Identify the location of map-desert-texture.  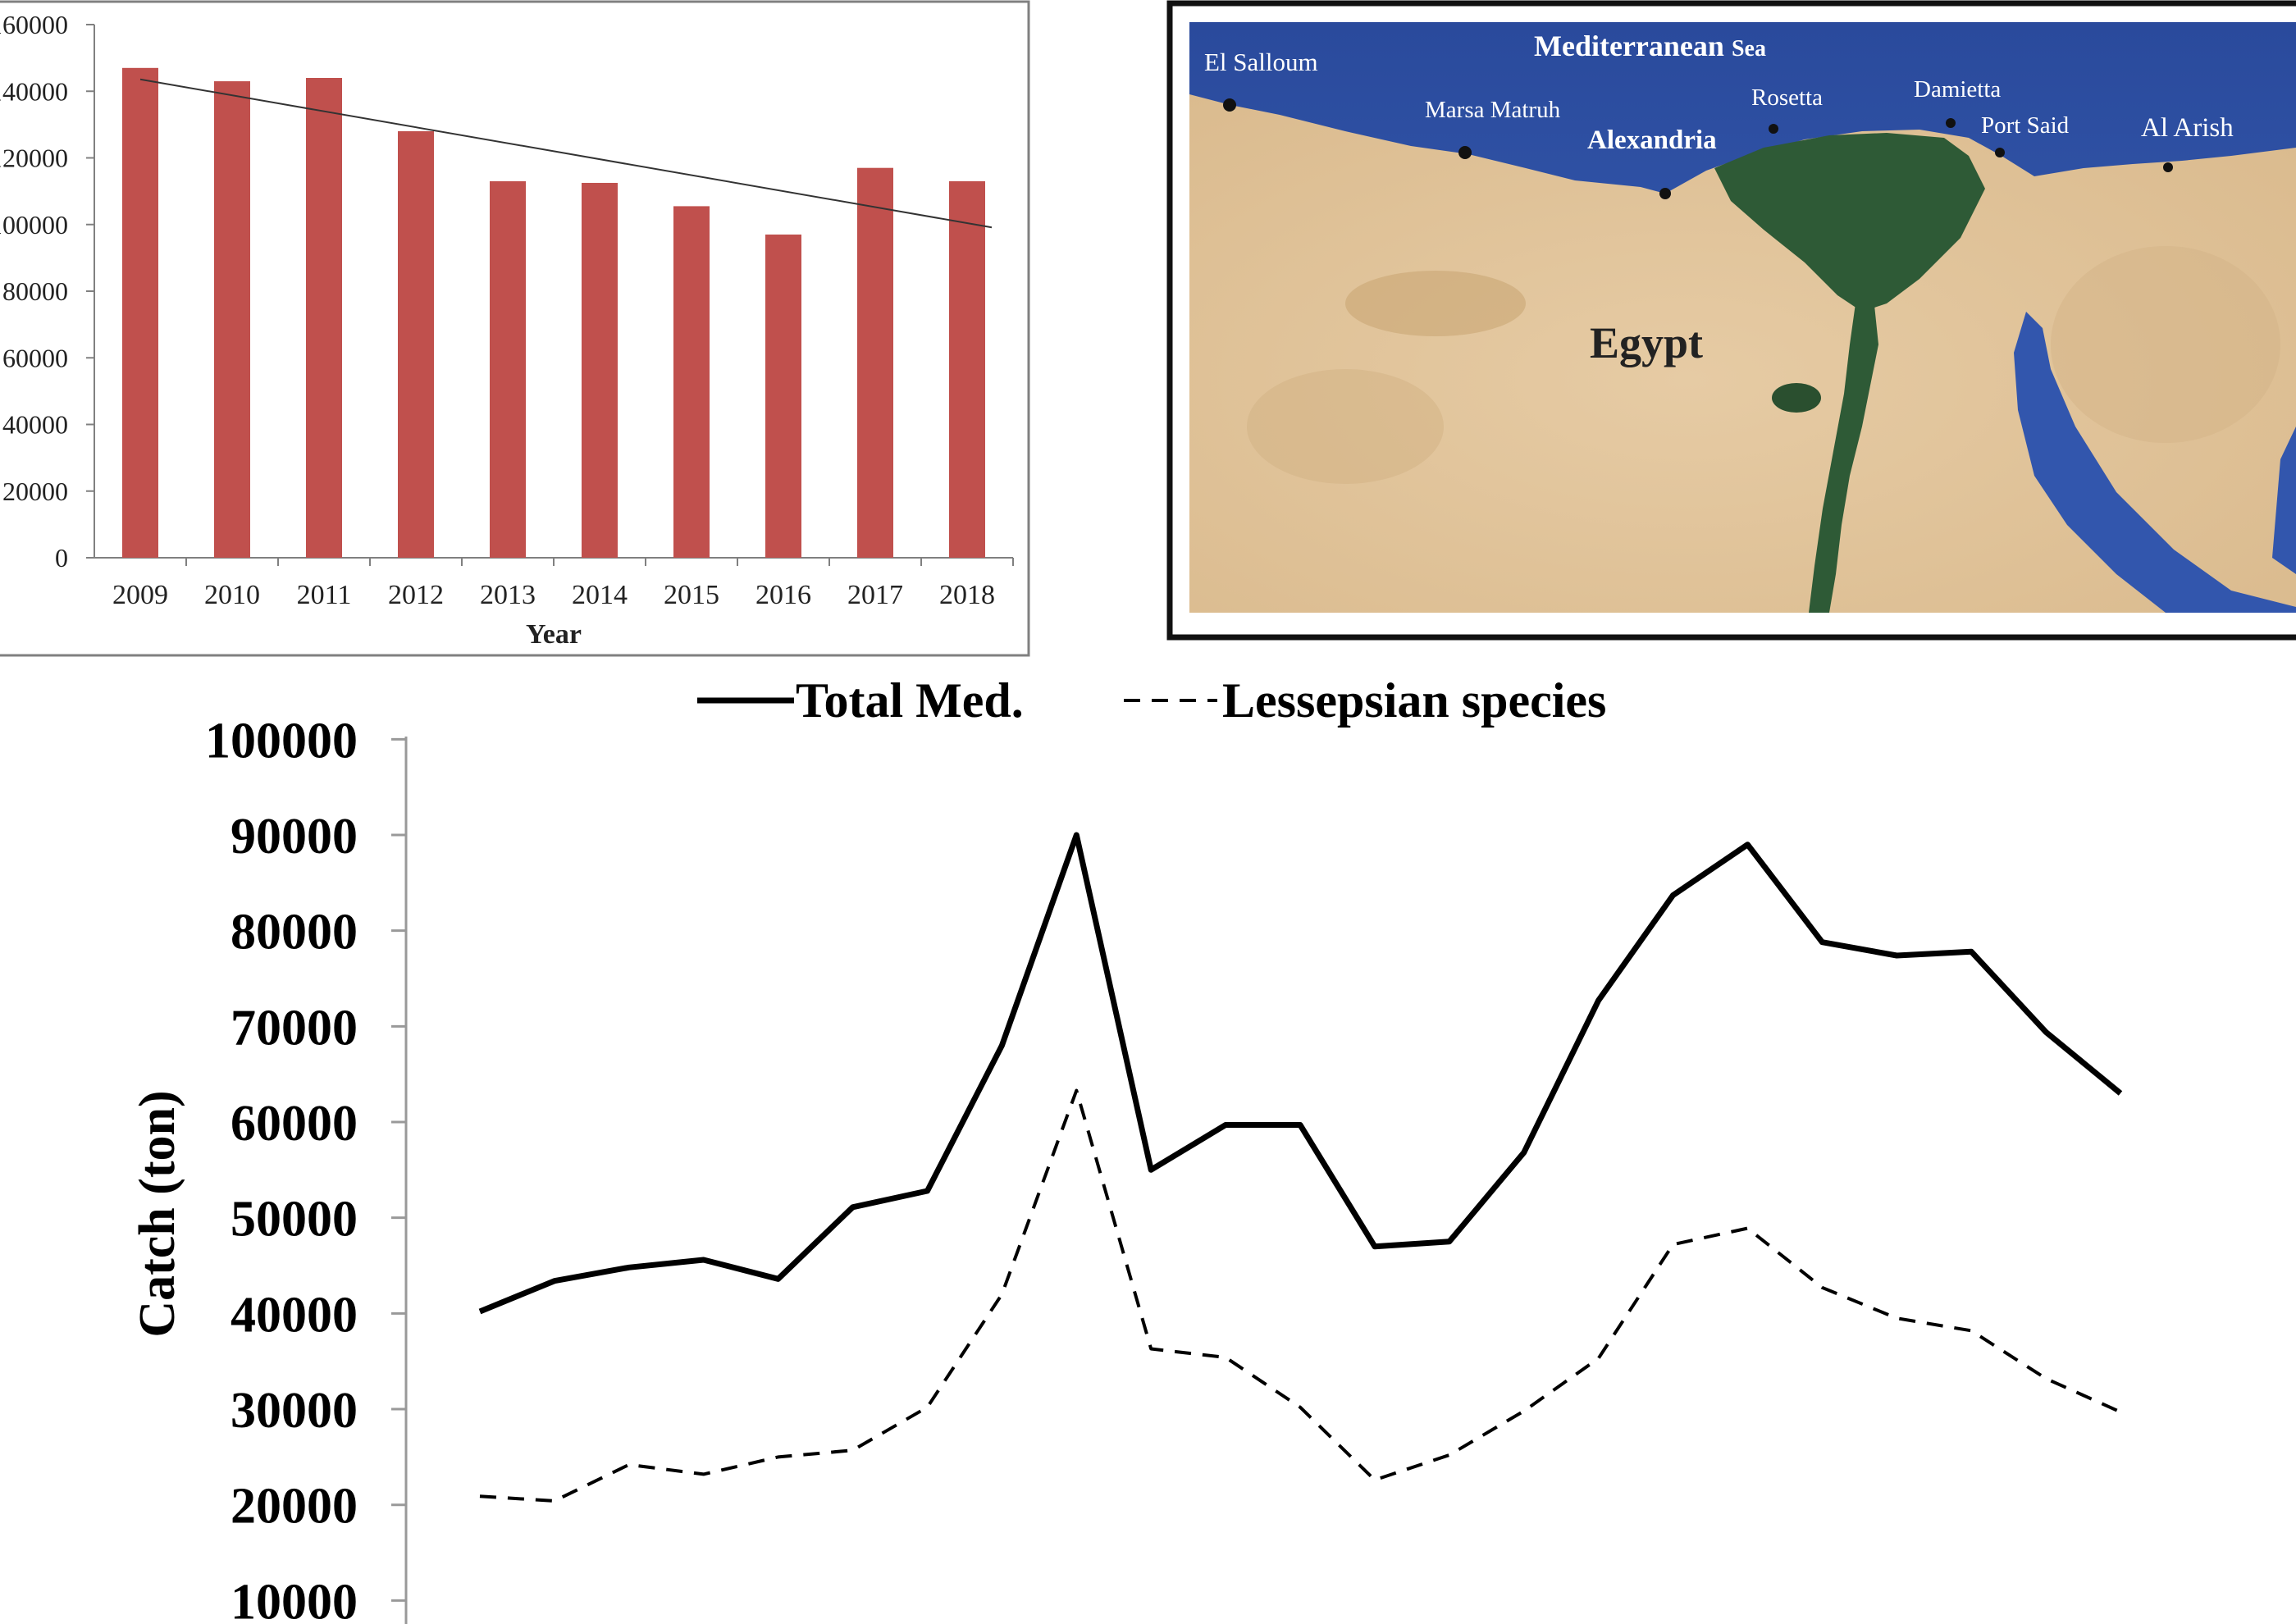
(1345, 426).